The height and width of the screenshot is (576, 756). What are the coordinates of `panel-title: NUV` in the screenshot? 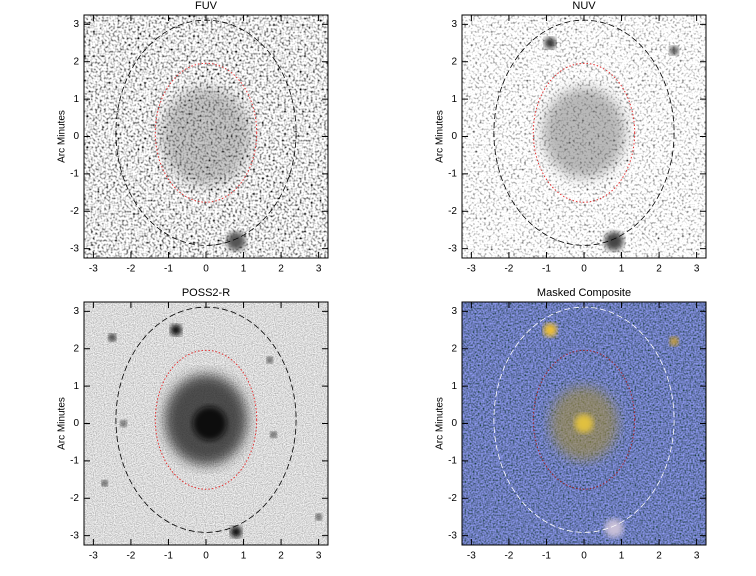 It's located at (584, 6).